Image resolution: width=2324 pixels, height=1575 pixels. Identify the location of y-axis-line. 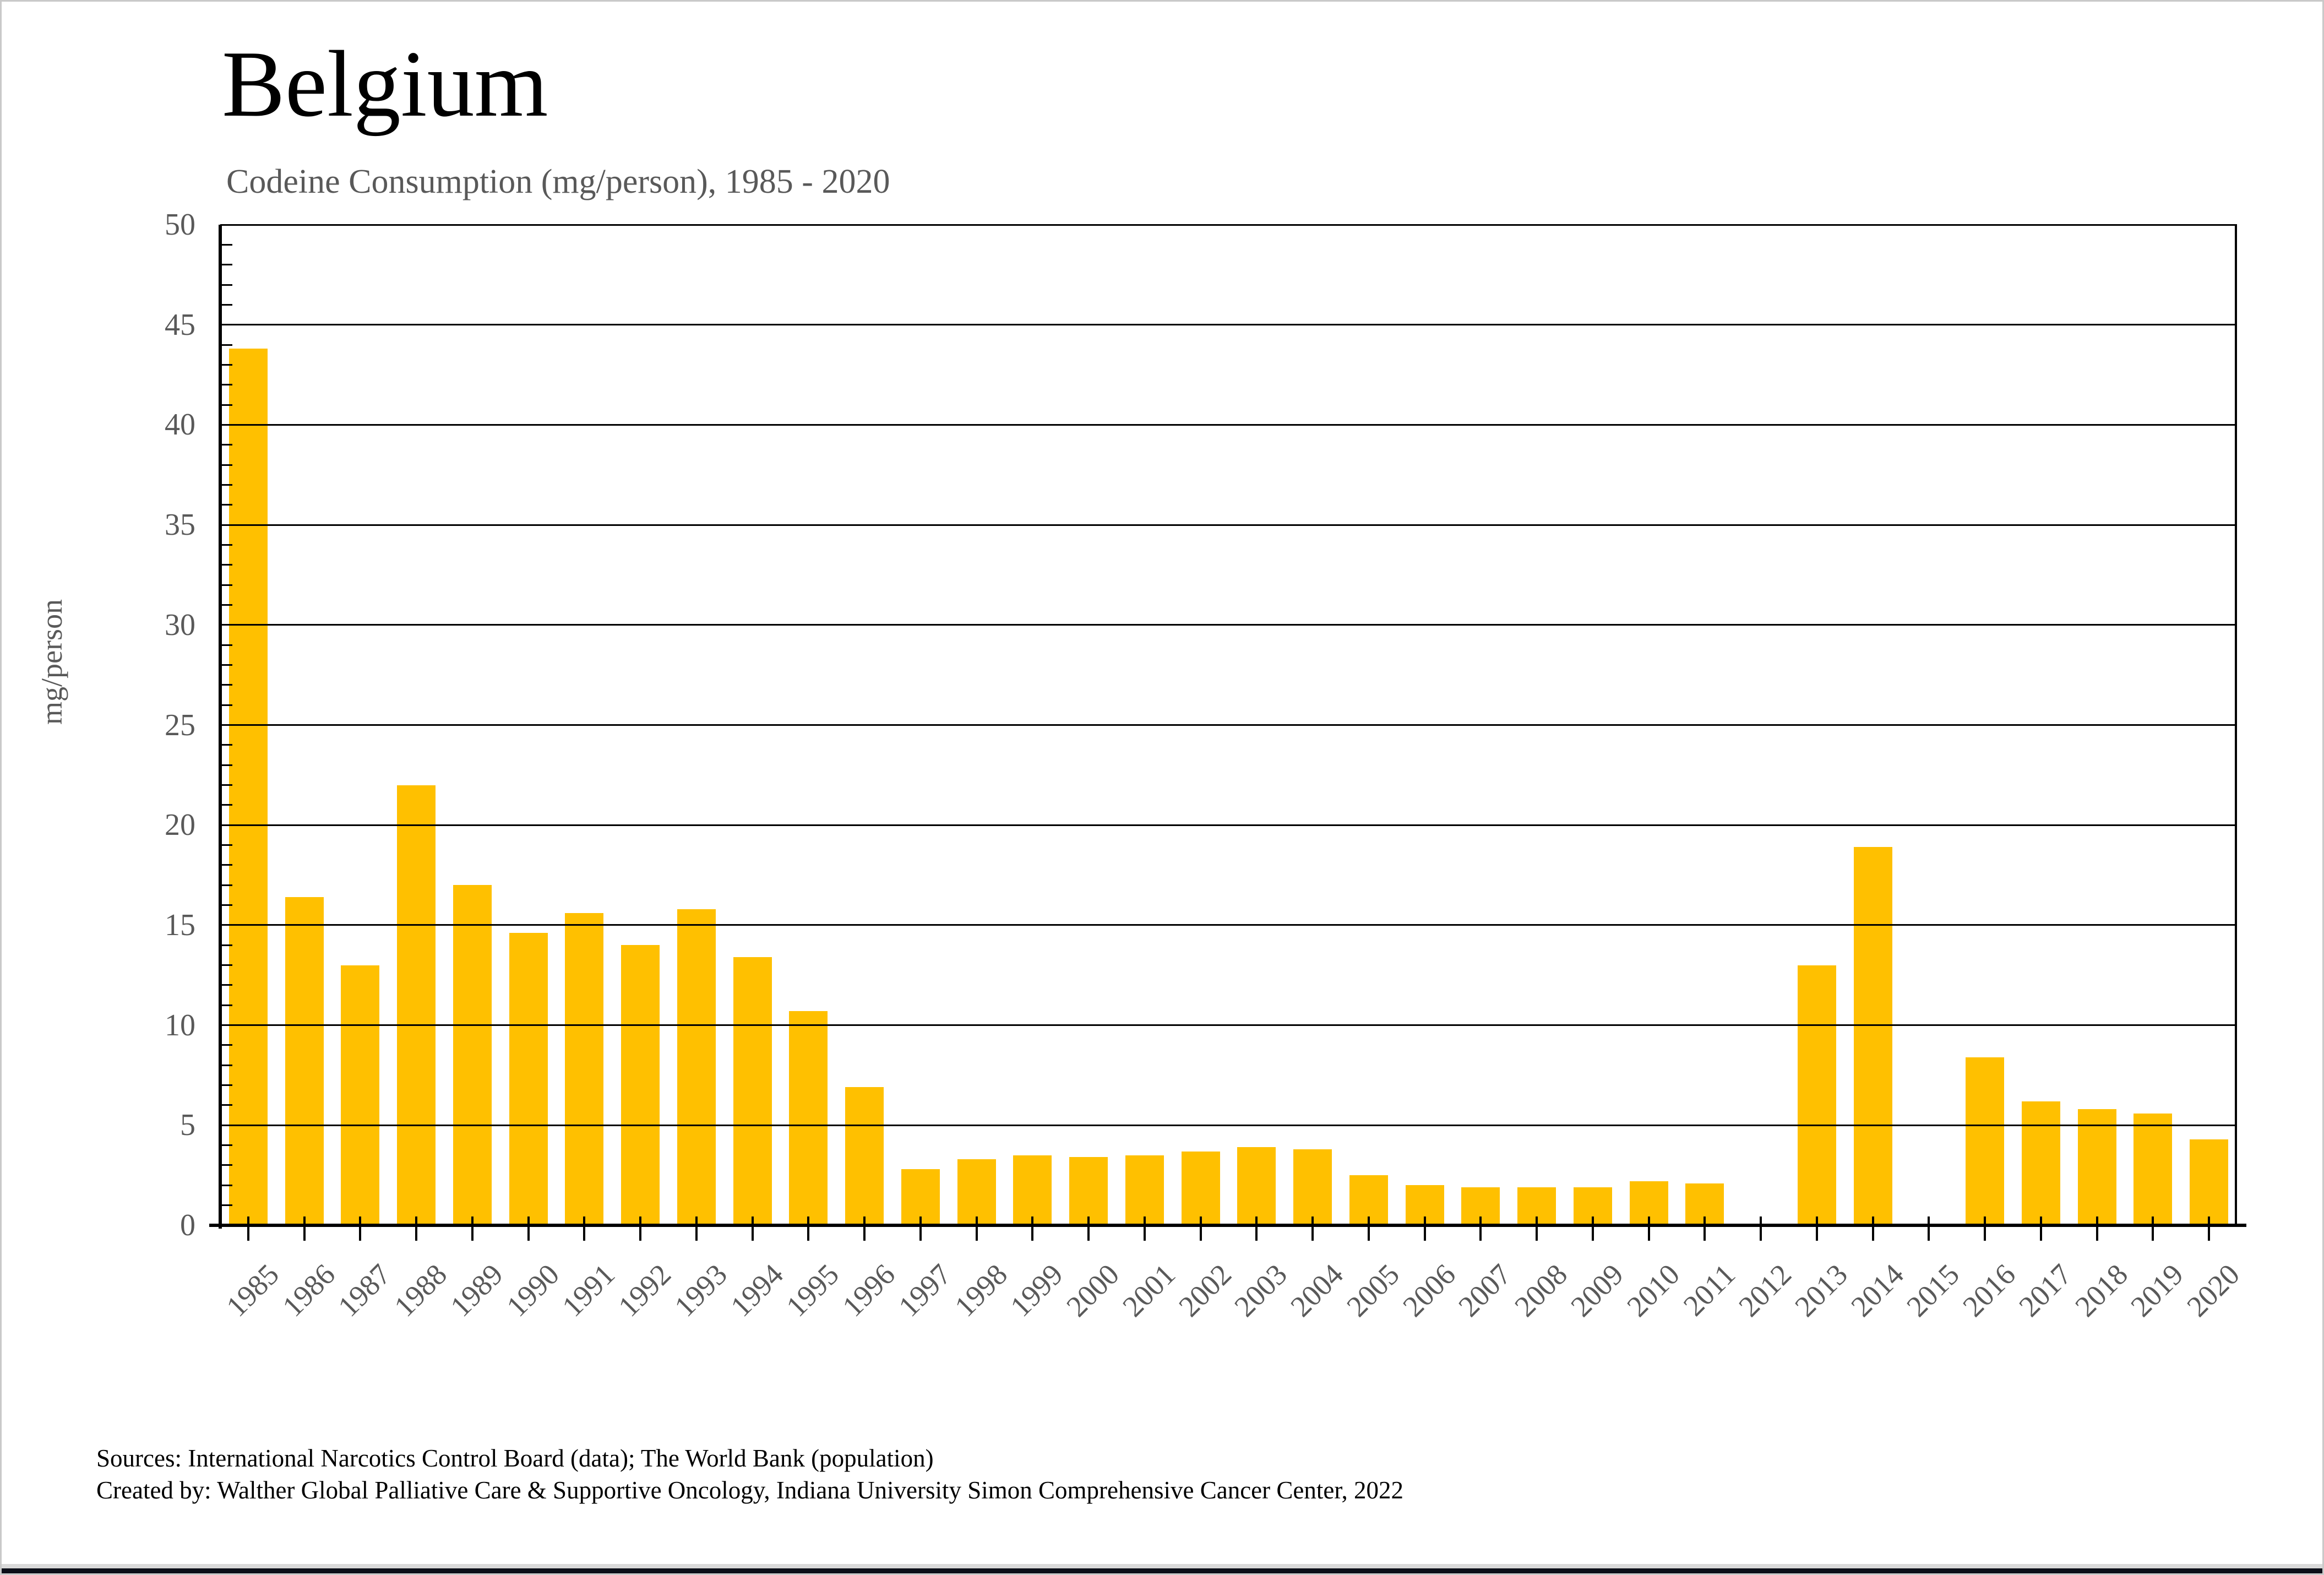
(221, 727).